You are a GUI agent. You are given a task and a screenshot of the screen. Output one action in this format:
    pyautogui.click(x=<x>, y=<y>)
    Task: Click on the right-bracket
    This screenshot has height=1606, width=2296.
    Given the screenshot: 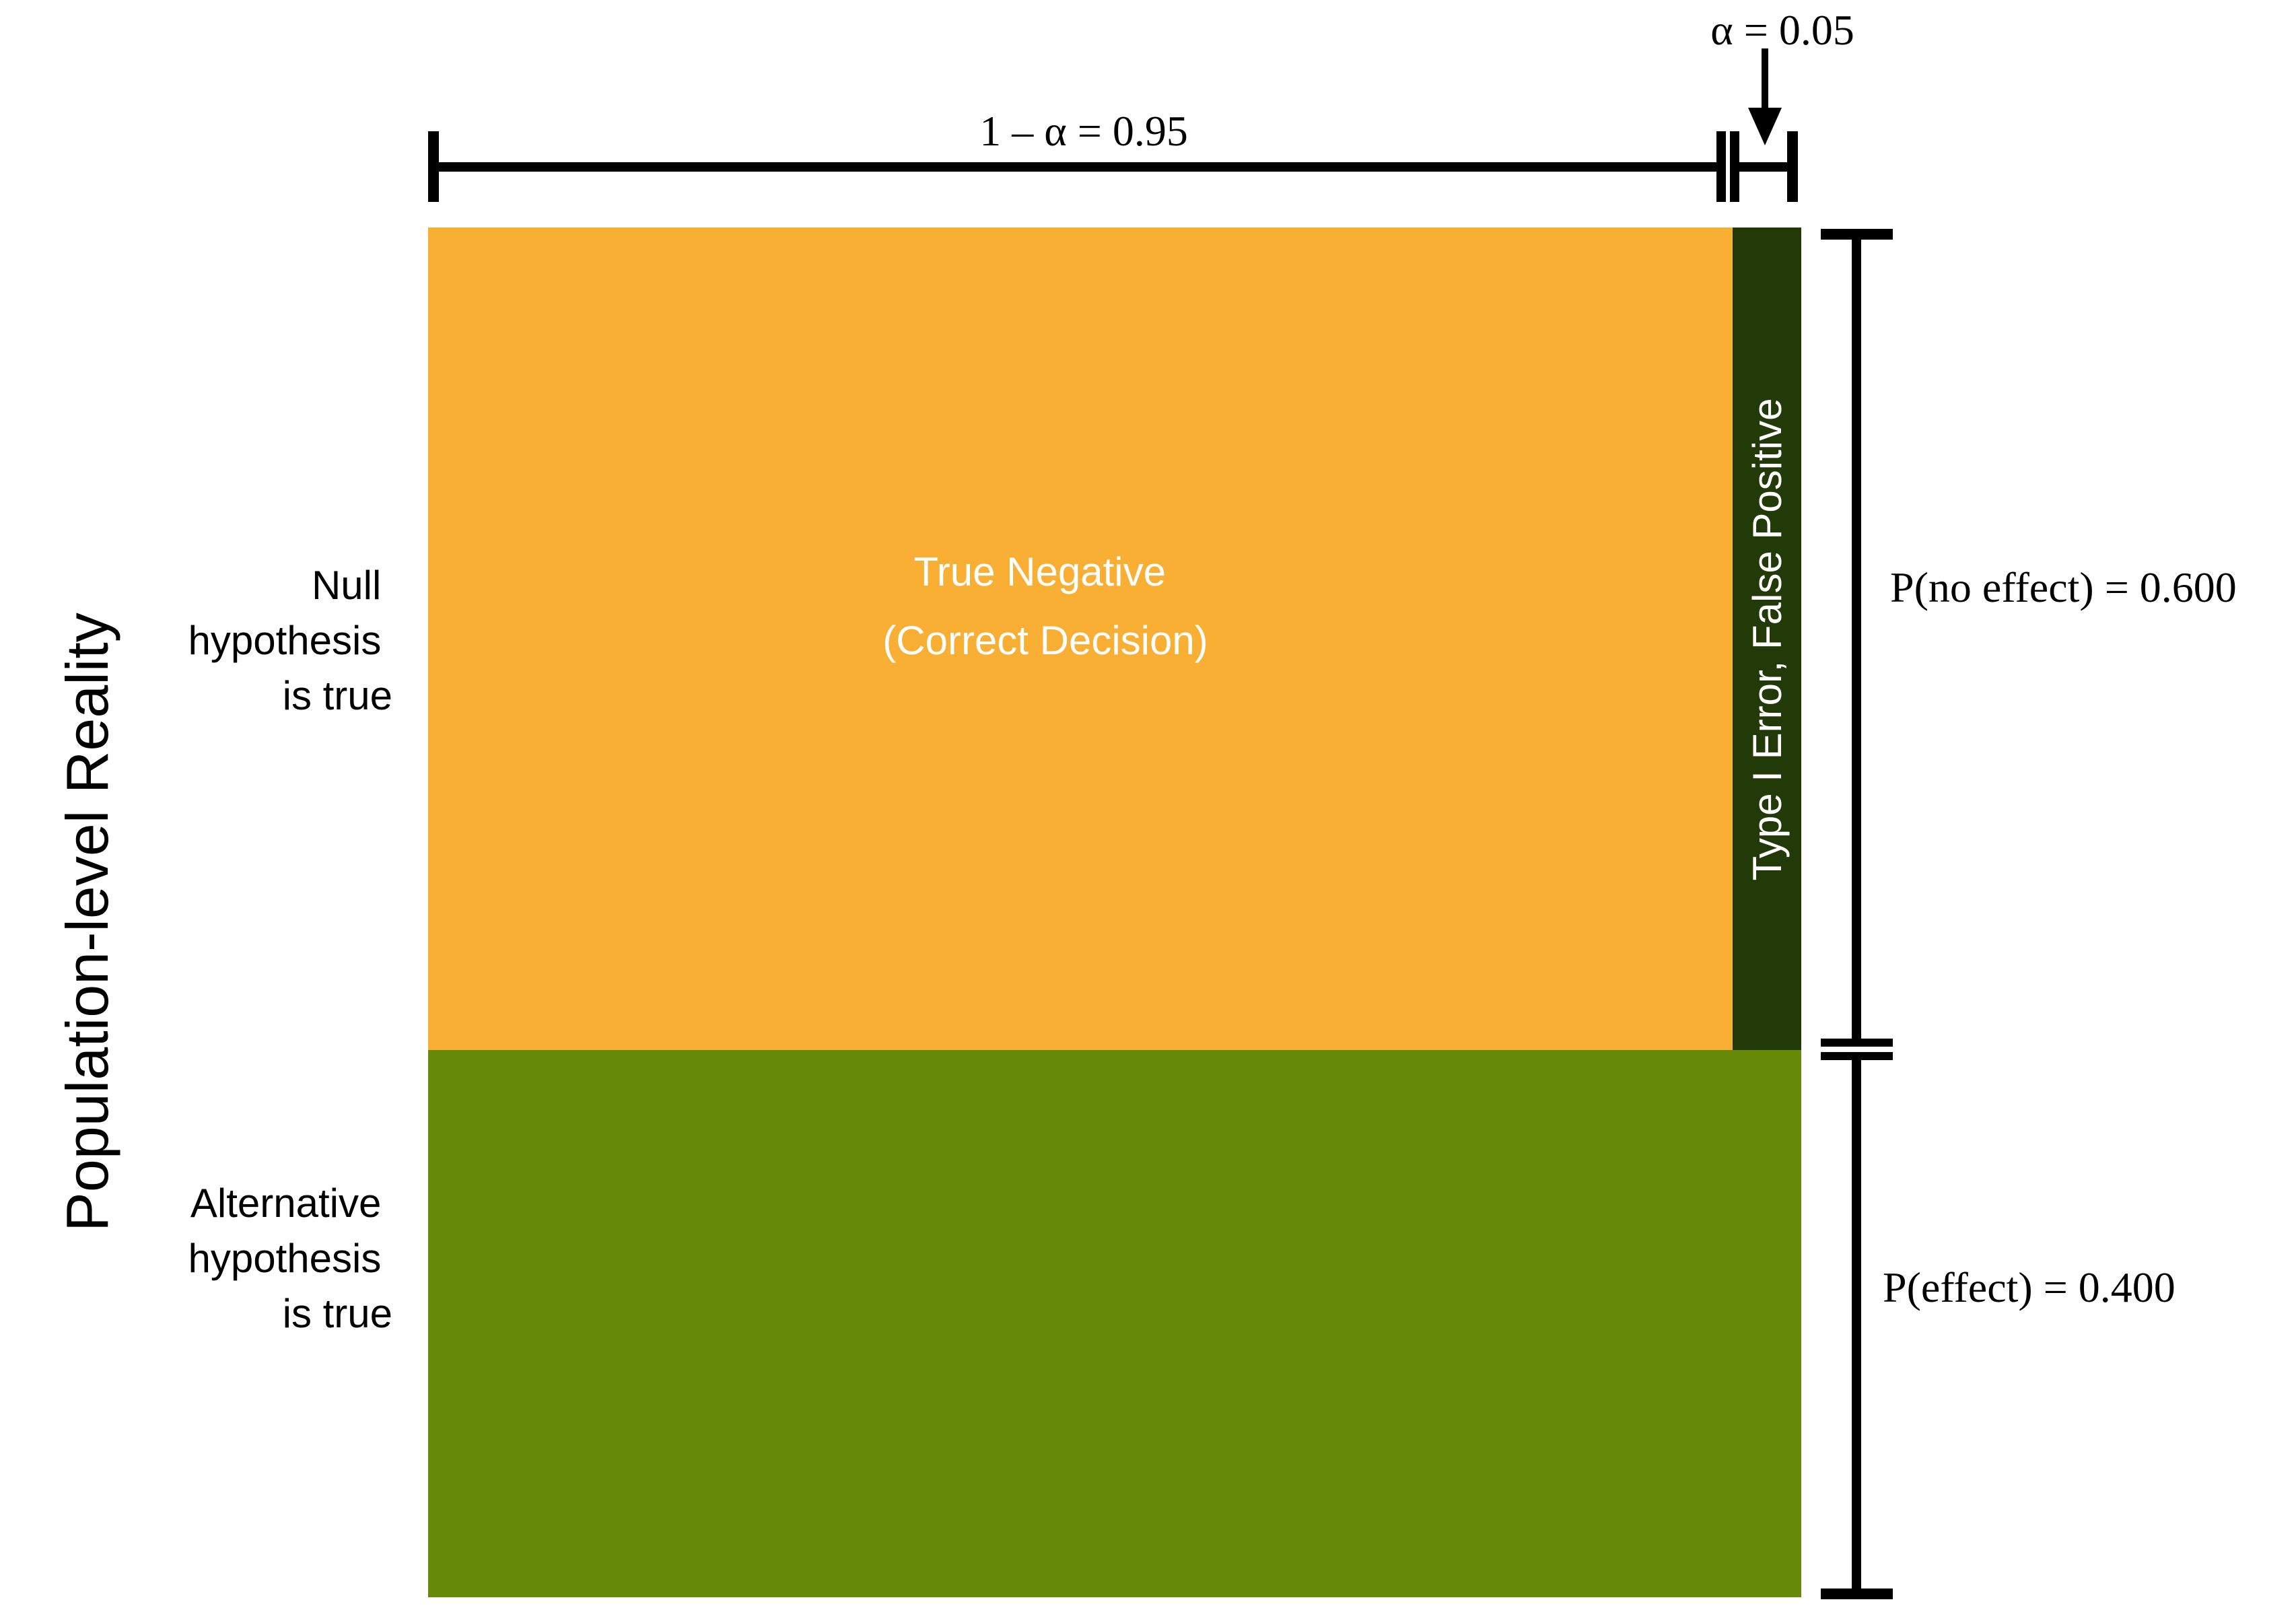 What is the action you would take?
    pyautogui.click(x=1857, y=914)
    